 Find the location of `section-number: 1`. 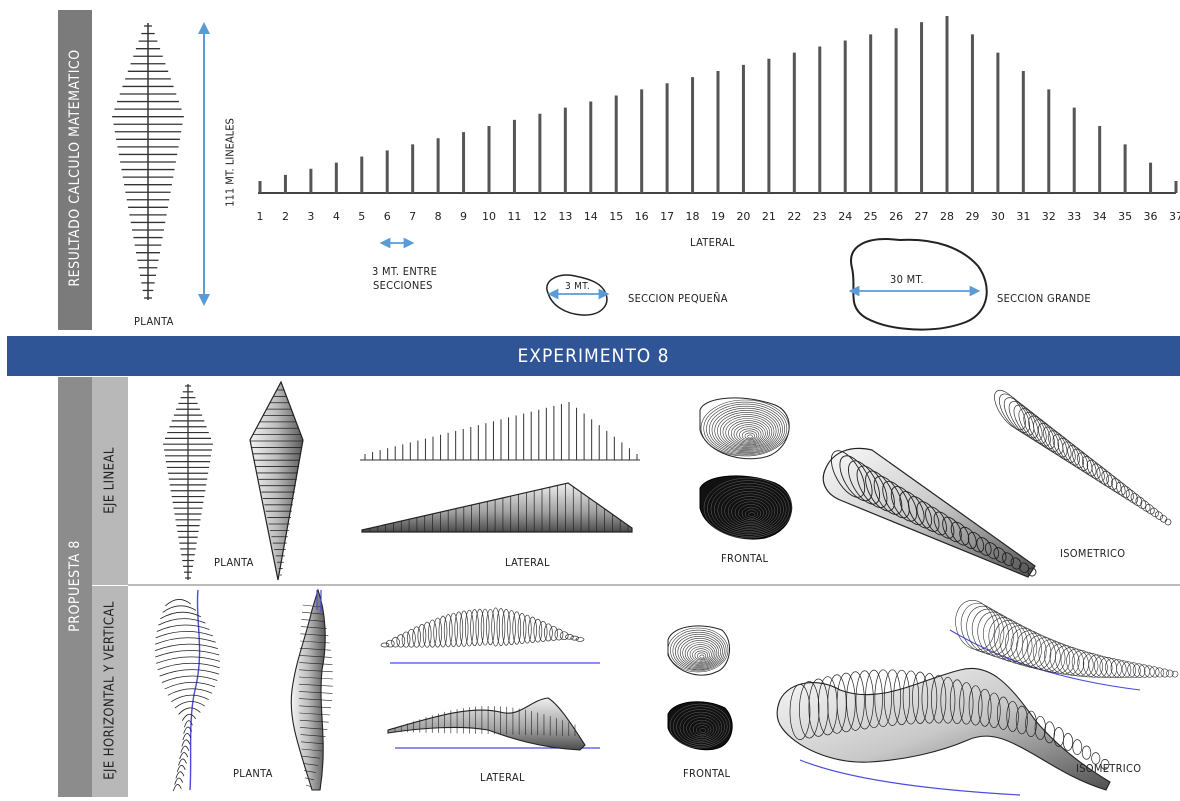

section-number: 1 is located at coordinates (260, 216).